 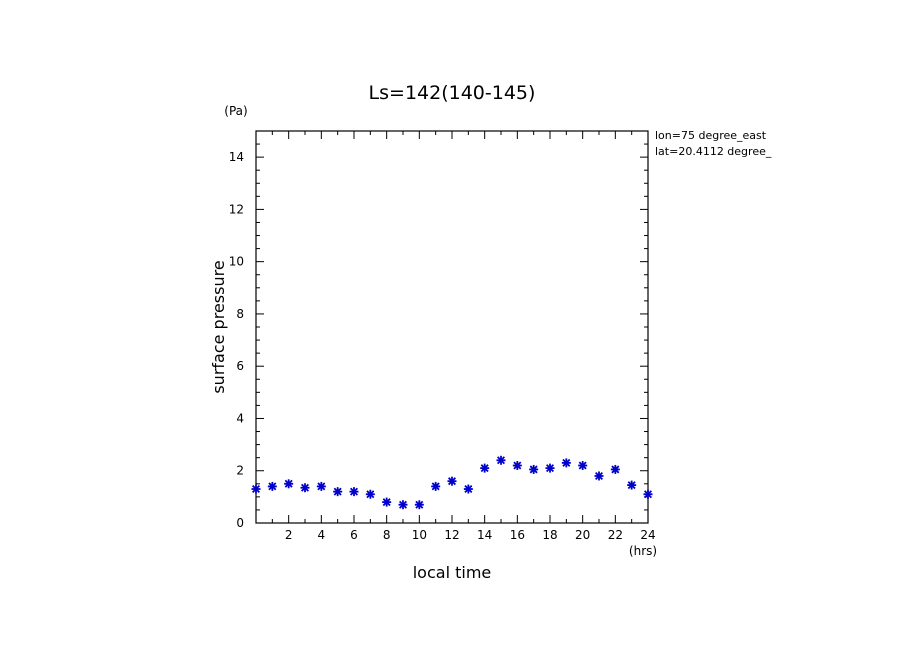 I want to click on x-tick-label: 4, so click(x=322, y=535).